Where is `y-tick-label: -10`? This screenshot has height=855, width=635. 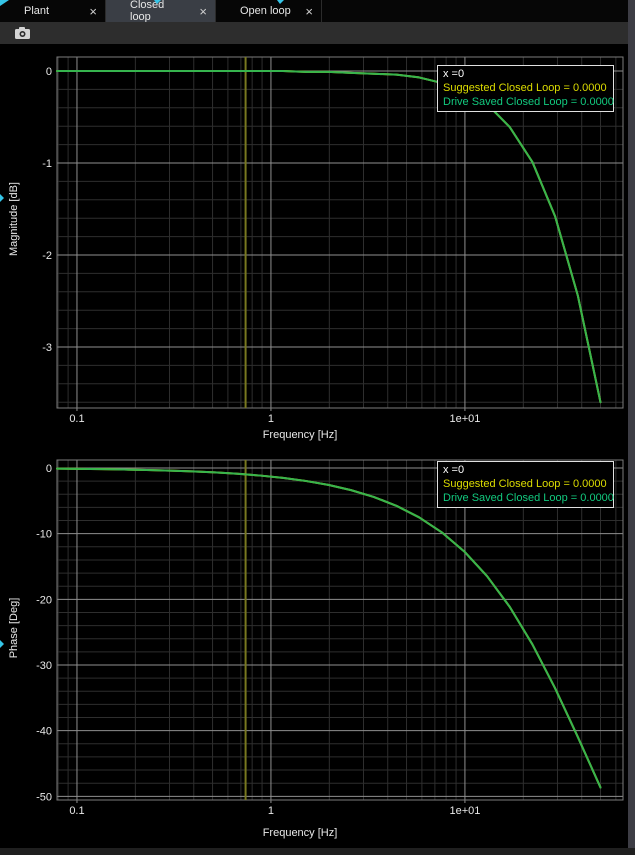
y-tick-label: -10 is located at coordinates (44, 535).